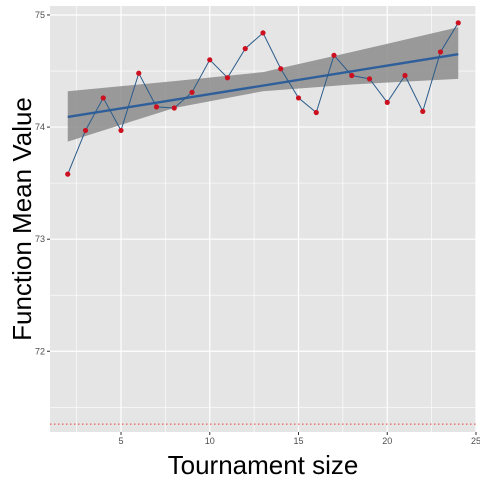 This screenshot has width=480, height=480. I want to click on x-tick-label: 5, so click(120, 441).